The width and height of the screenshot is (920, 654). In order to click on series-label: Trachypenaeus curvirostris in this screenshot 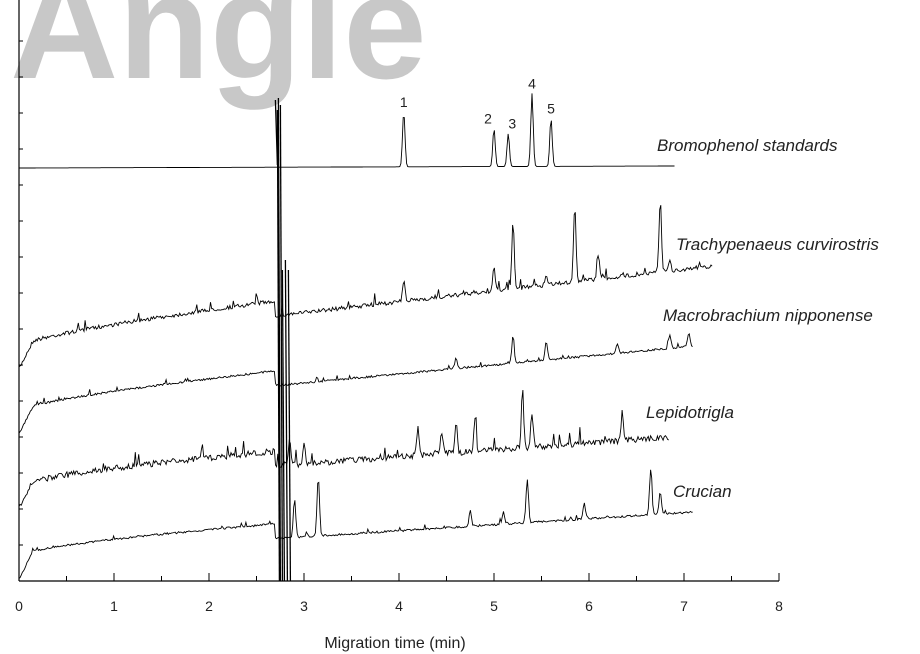, I will do `click(777, 244)`.